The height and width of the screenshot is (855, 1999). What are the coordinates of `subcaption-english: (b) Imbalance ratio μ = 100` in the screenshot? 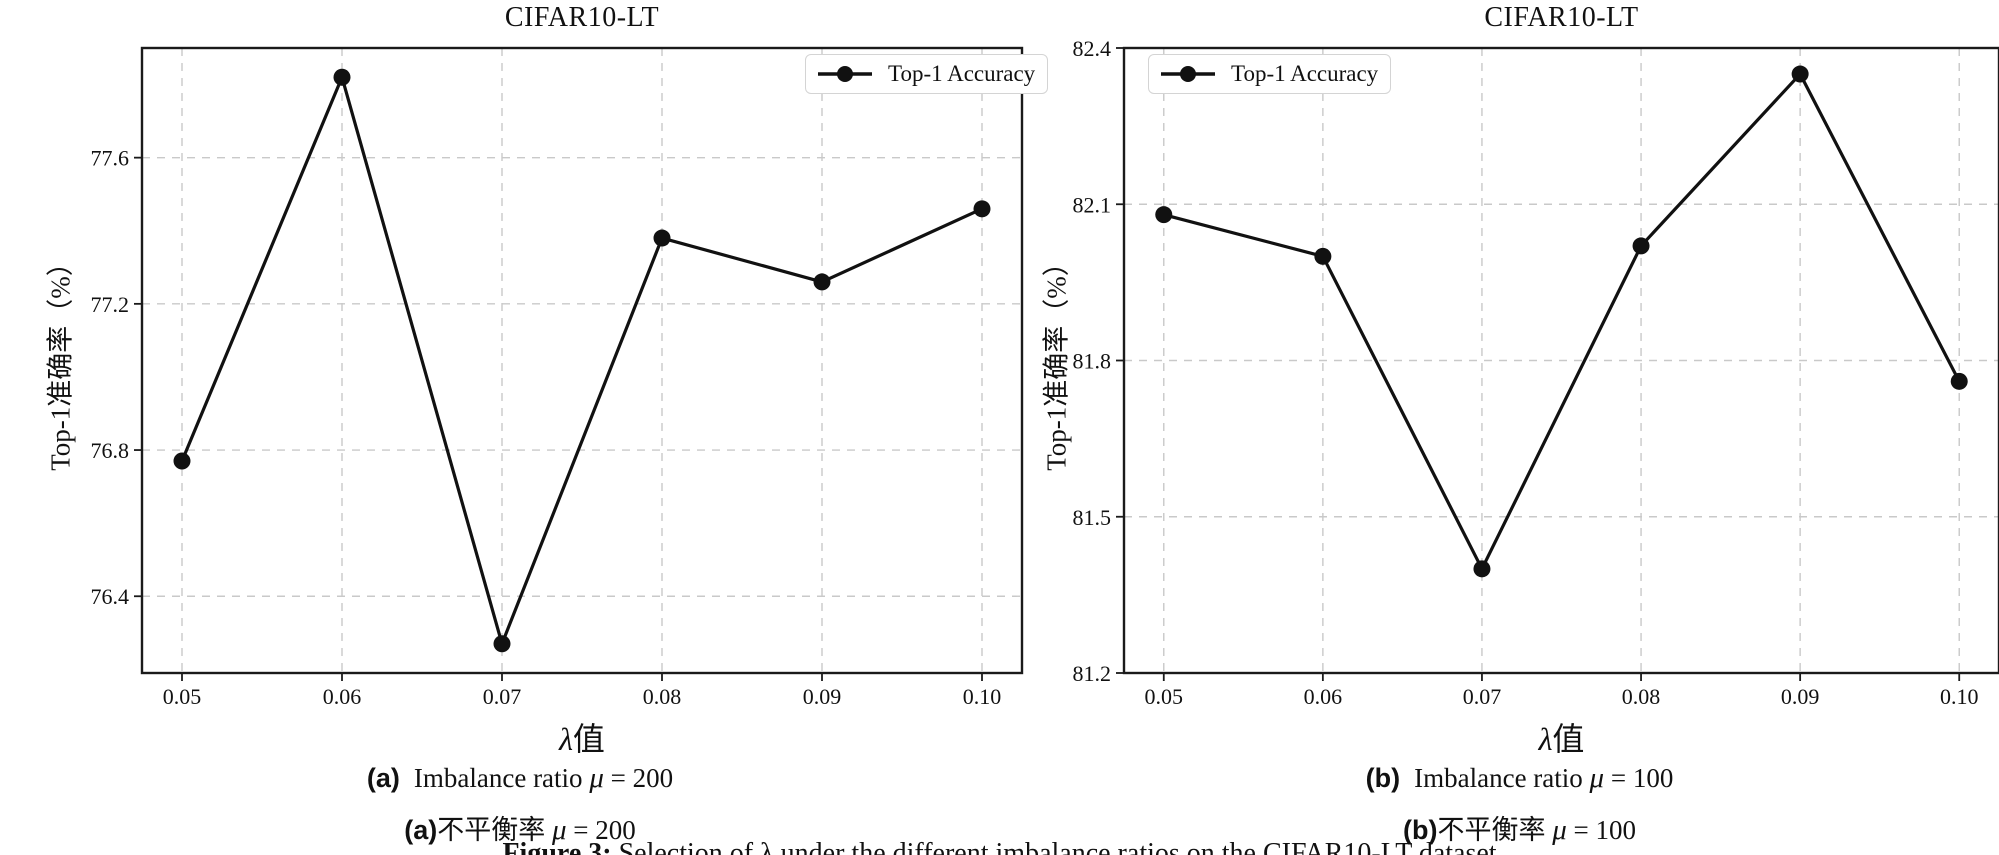 It's located at (1519, 778).